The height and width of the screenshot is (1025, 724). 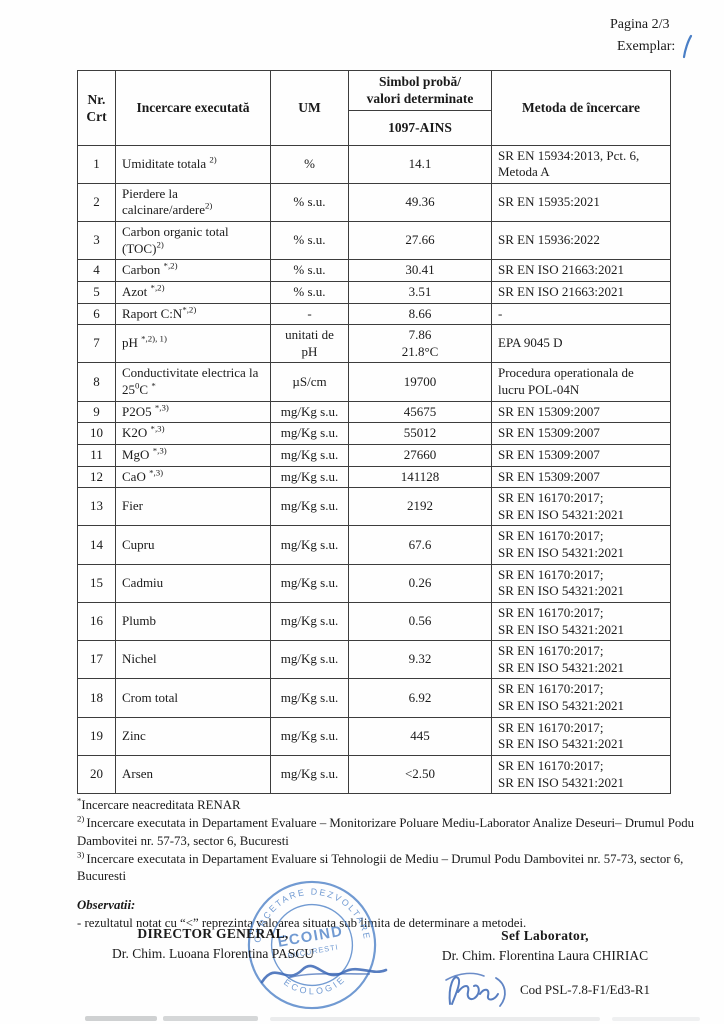 What do you see at coordinates (309, 108) in the screenshot?
I see `header-um: UM` at bounding box center [309, 108].